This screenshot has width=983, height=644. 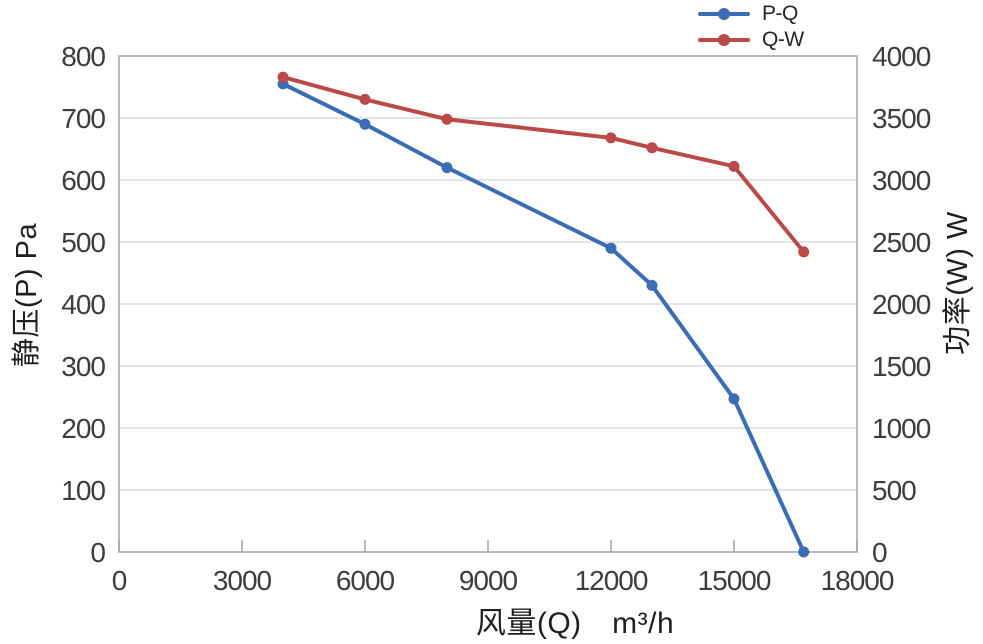 I want to click on y-axis-title-left: 静压(P) Pa, so click(x=27, y=295).